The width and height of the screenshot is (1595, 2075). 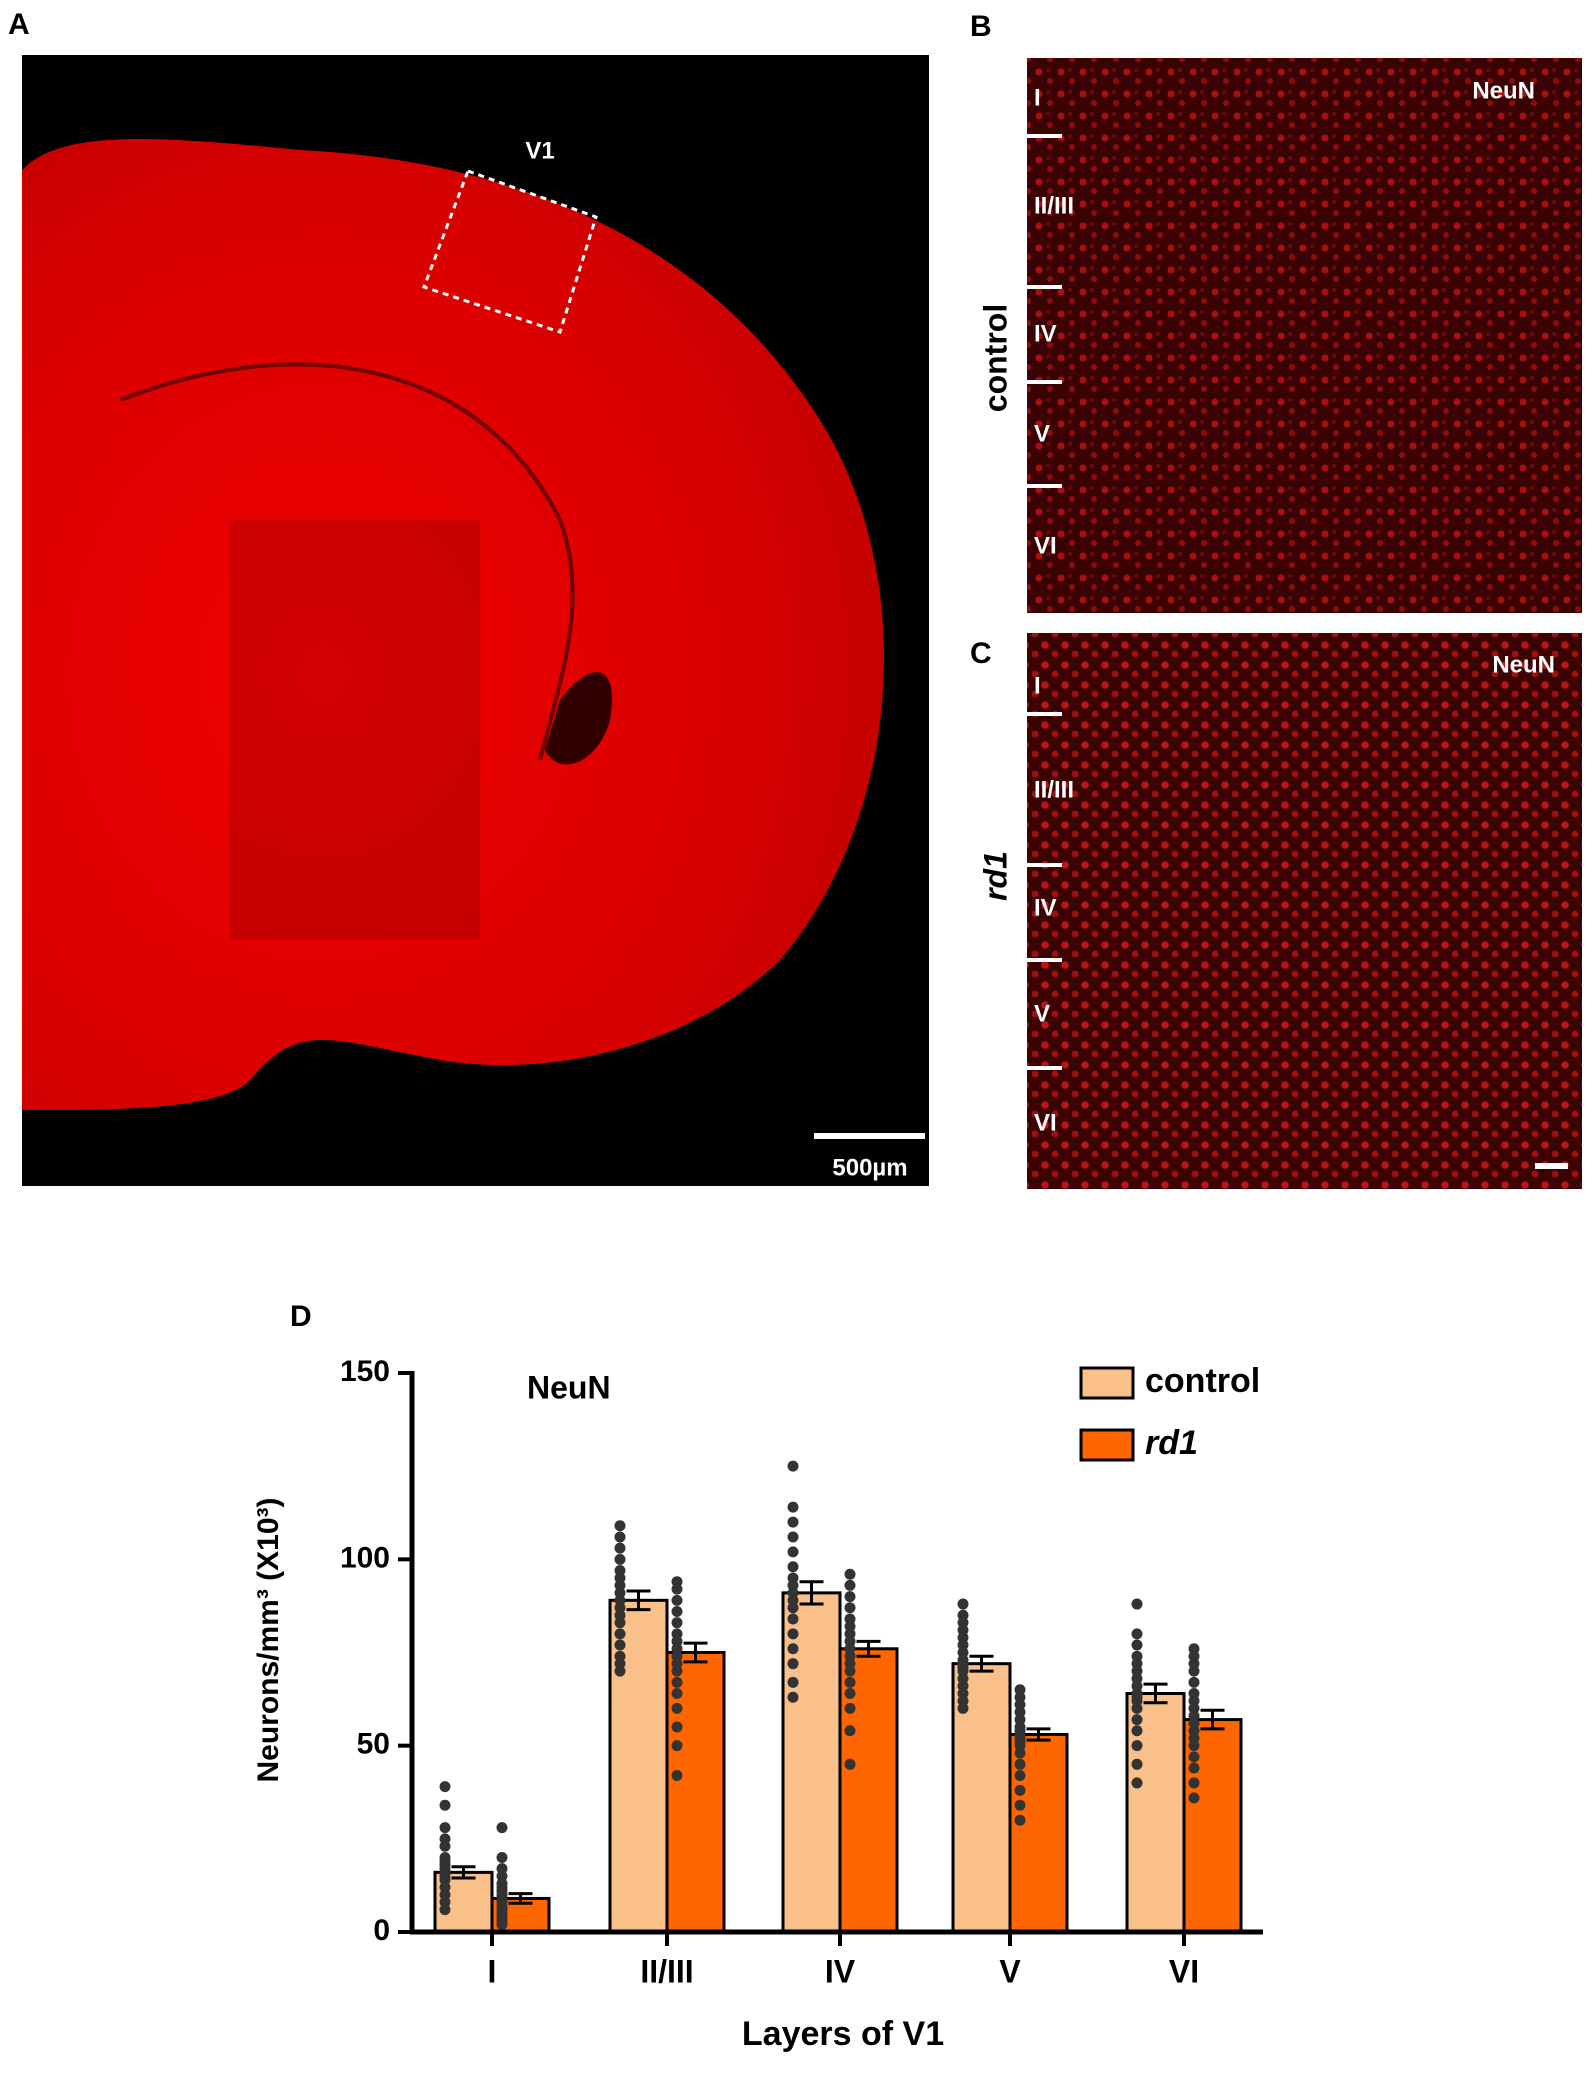 What do you see at coordinates (995, 876) in the screenshot?
I see `group-label: rd1` at bounding box center [995, 876].